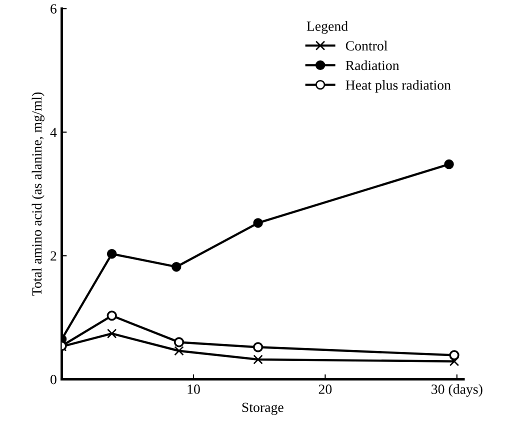  I want to click on x-tick-label: 30 (days), so click(457, 390).